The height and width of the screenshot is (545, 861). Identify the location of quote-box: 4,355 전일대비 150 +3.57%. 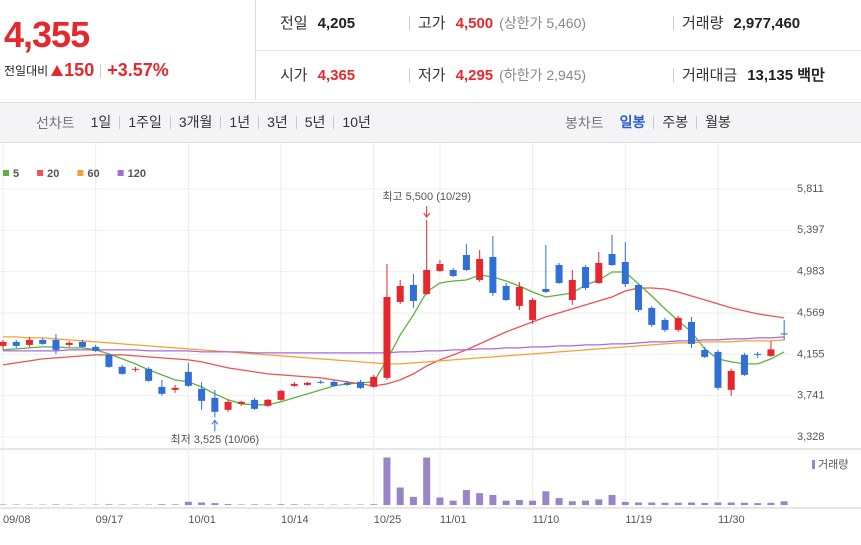
(128, 50).